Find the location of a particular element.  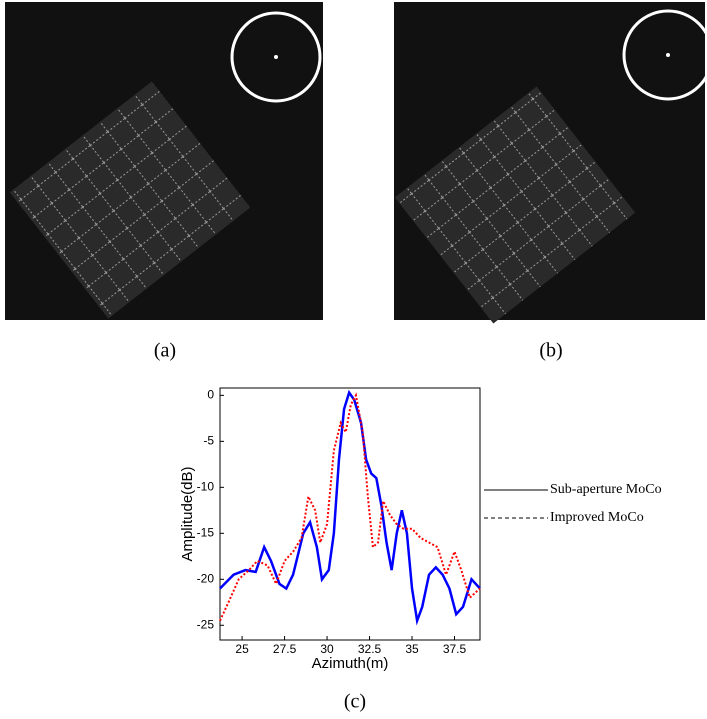

x-tick-label: 32.5 is located at coordinates (370, 649).